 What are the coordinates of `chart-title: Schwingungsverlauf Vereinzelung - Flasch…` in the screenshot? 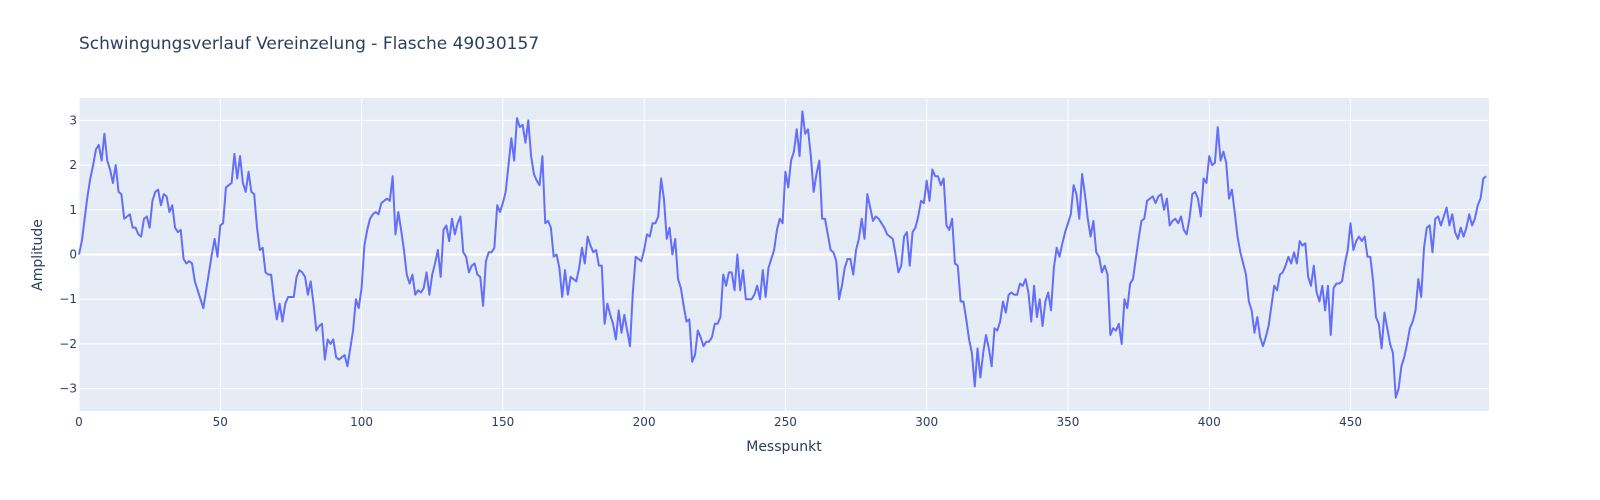 It's located at (309, 44).